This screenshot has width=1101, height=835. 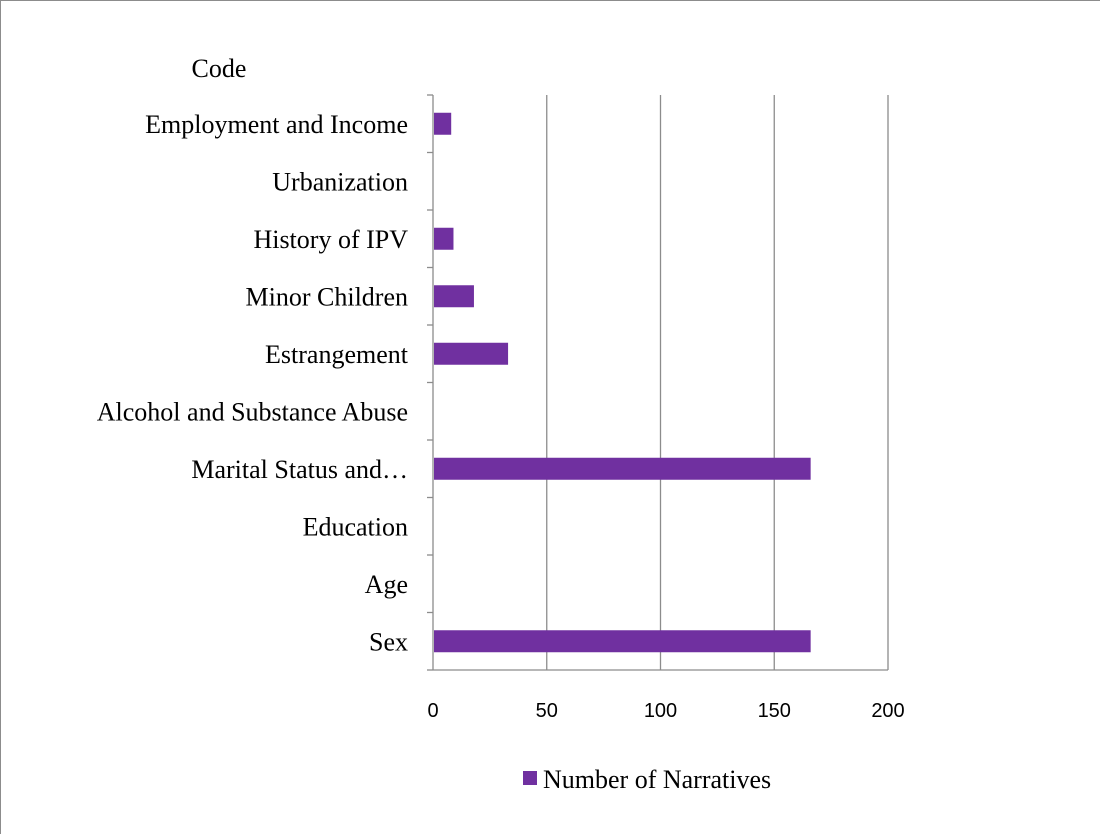 I want to click on x-tick-labels: 0 50 100 150 200, so click(x=665, y=711).